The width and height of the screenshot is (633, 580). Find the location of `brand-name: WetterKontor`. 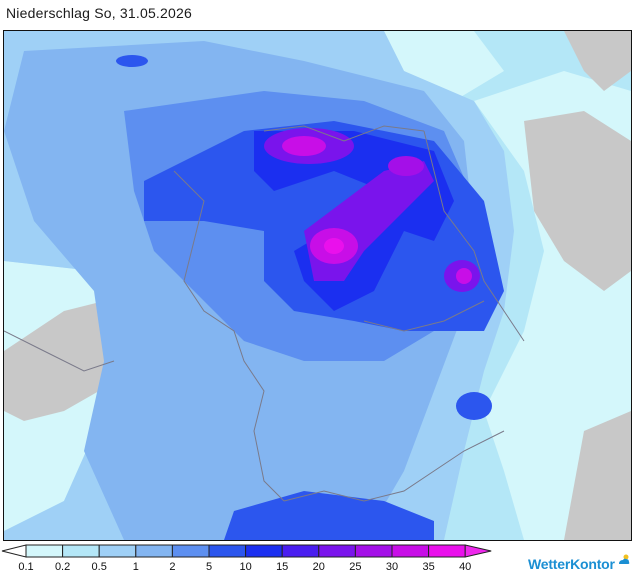

brand-name: WetterKontor is located at coordinates (571, 564).